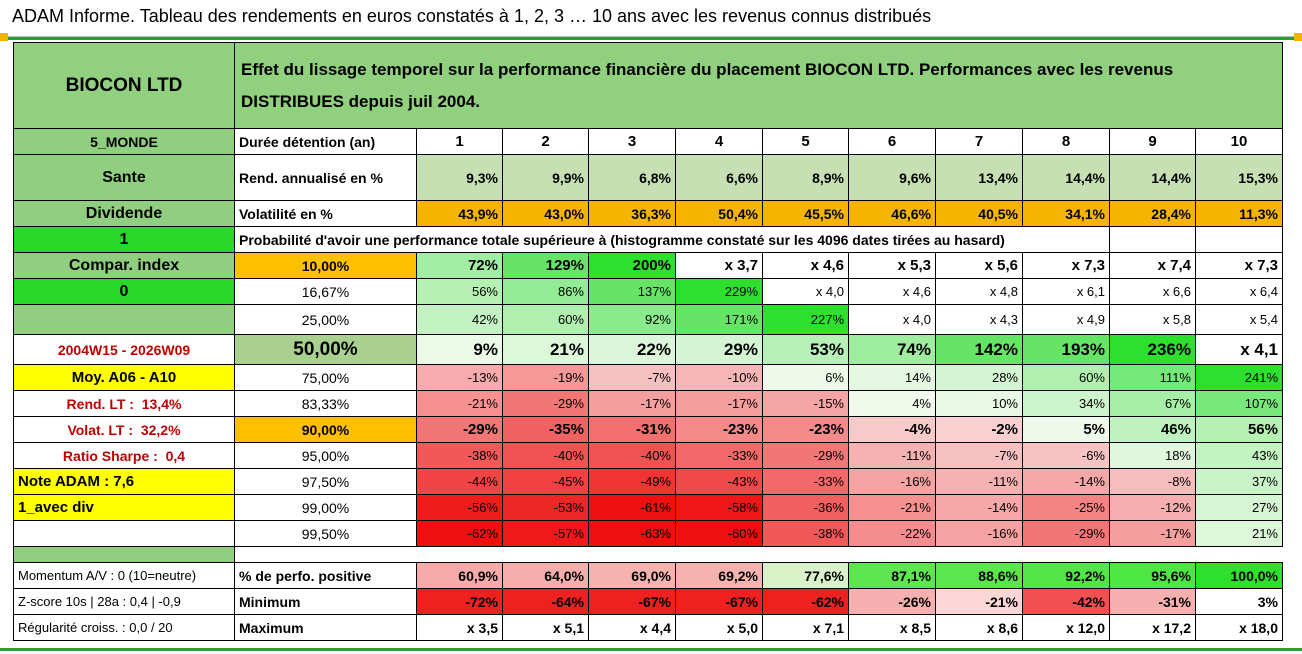 This screenshot has width=1302, height=654. Describe the element at coordinates (325, 265) in the screenshot. I see `prob-threshold: 10,00%` at that location.